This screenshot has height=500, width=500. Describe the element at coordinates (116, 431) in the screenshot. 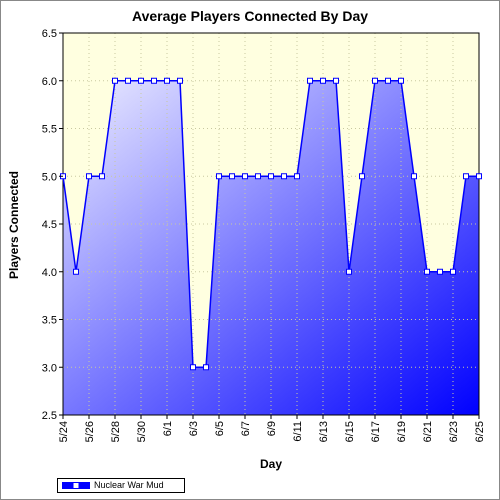

I see `x-tick-label: 5/28` at that location.